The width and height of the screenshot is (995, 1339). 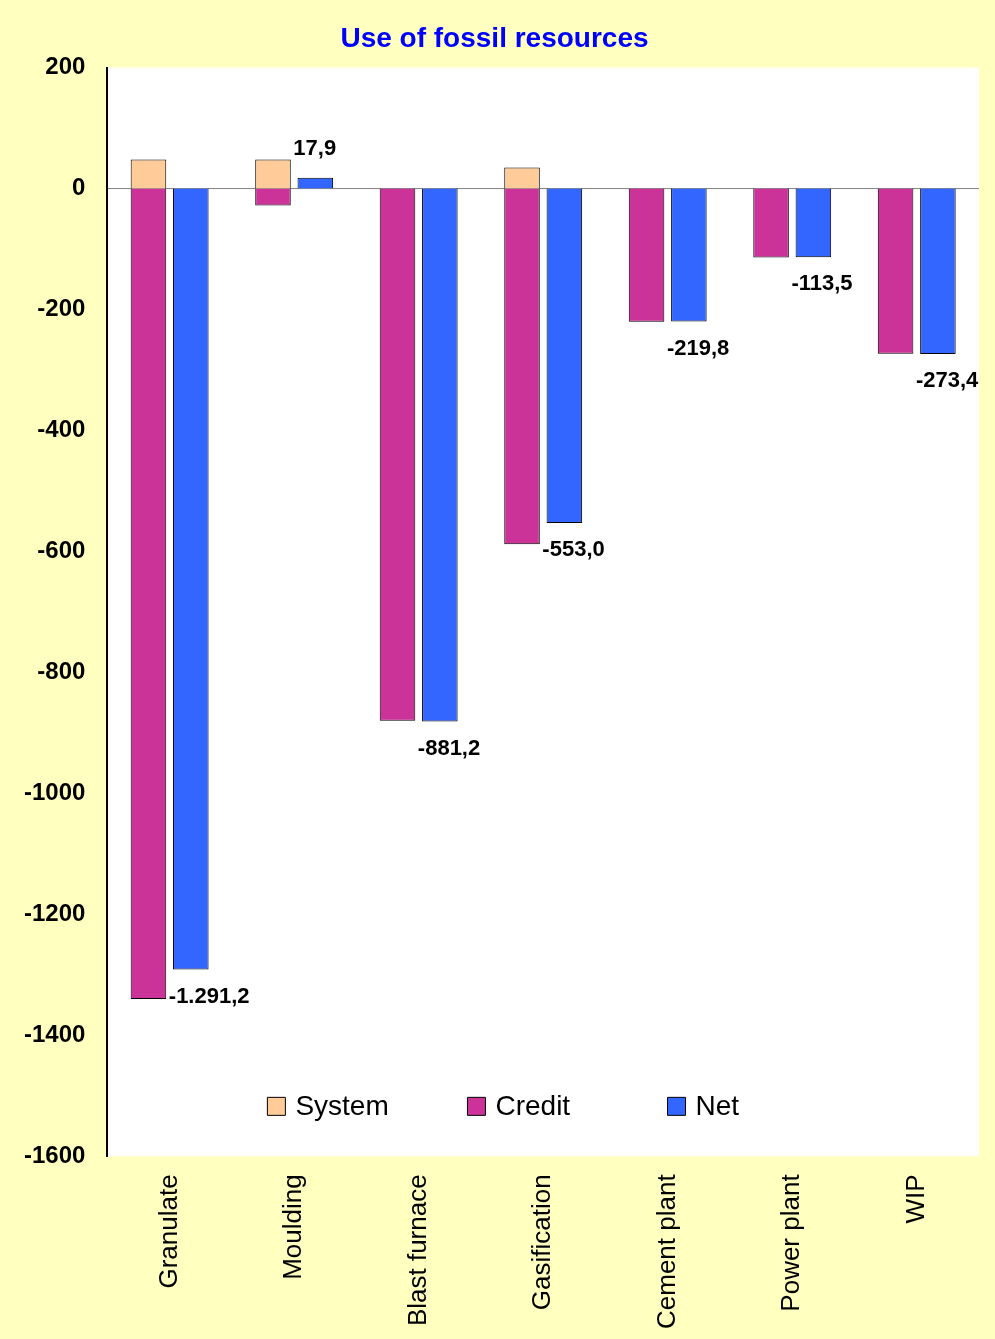 I want to click on y-tick-label: -1000, so click(x=54, y=792).